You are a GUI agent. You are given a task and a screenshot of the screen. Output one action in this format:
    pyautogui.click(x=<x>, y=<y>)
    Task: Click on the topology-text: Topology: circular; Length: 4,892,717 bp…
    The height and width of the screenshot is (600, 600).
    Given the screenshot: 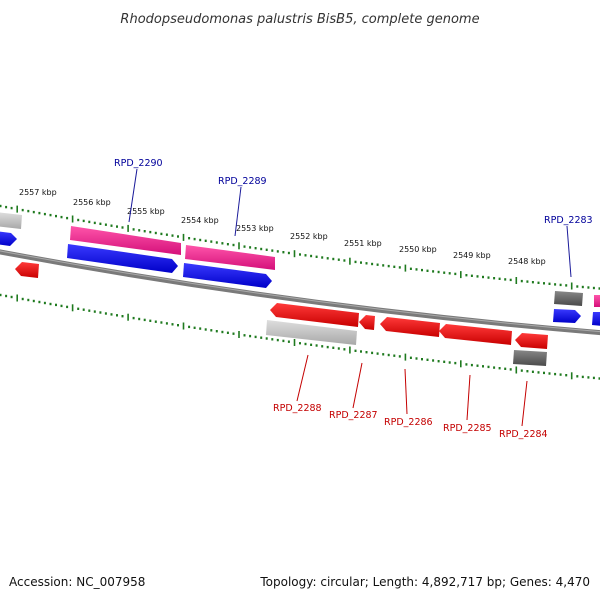 What is the action you would take?
    pyautogui.click(x=424, y=582)
    